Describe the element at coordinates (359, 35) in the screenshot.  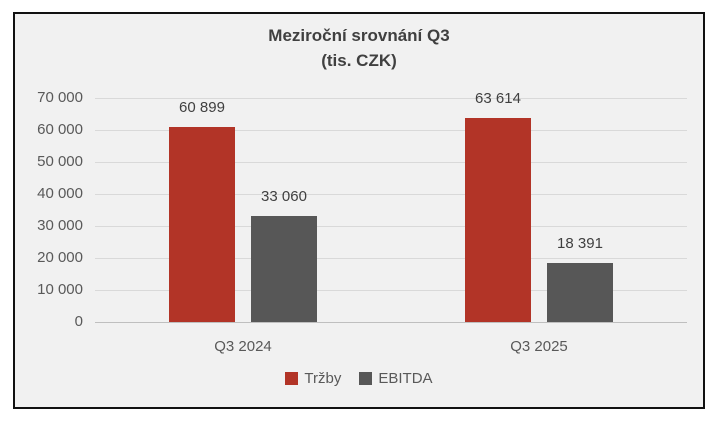
I see `chart-title: Meziroční srovnání Q3` at that location.